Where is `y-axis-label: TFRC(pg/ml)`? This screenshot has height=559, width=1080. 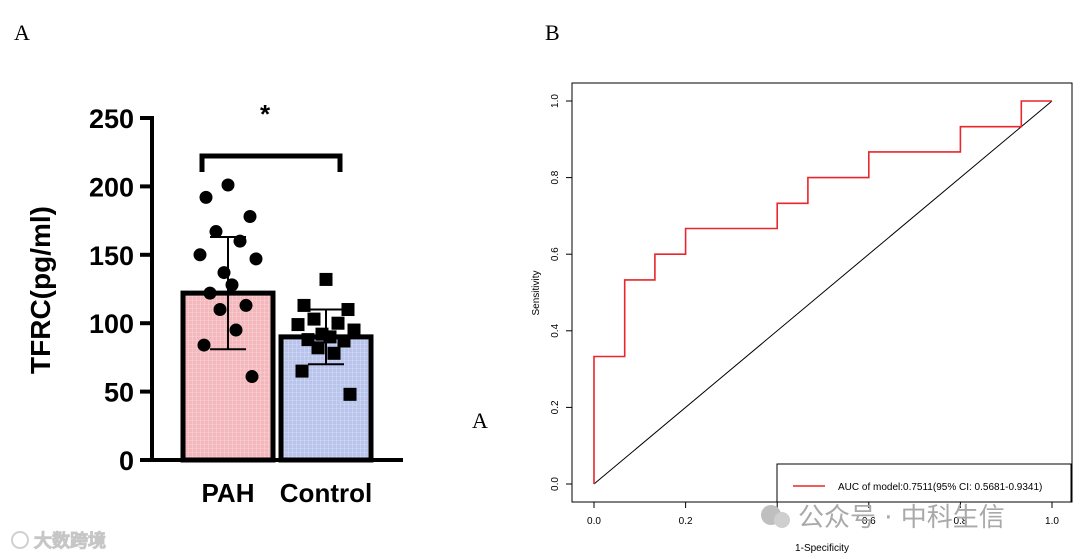
y-axis-label: TFRC(pg/ml) is located at coordinates (40, 290).